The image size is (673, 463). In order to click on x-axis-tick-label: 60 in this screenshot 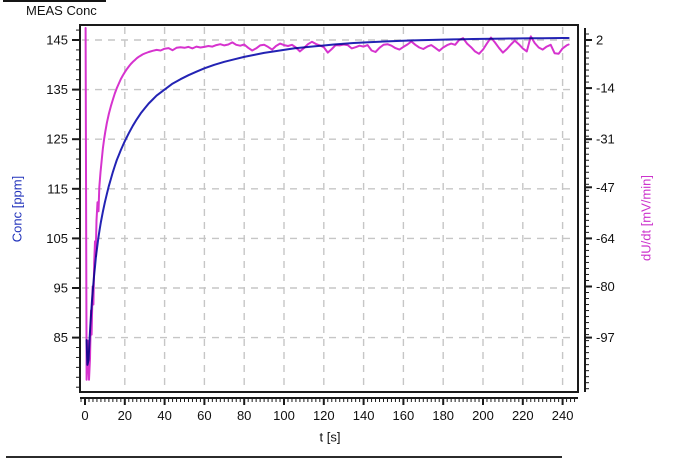, I will do `click(204, 415)`.